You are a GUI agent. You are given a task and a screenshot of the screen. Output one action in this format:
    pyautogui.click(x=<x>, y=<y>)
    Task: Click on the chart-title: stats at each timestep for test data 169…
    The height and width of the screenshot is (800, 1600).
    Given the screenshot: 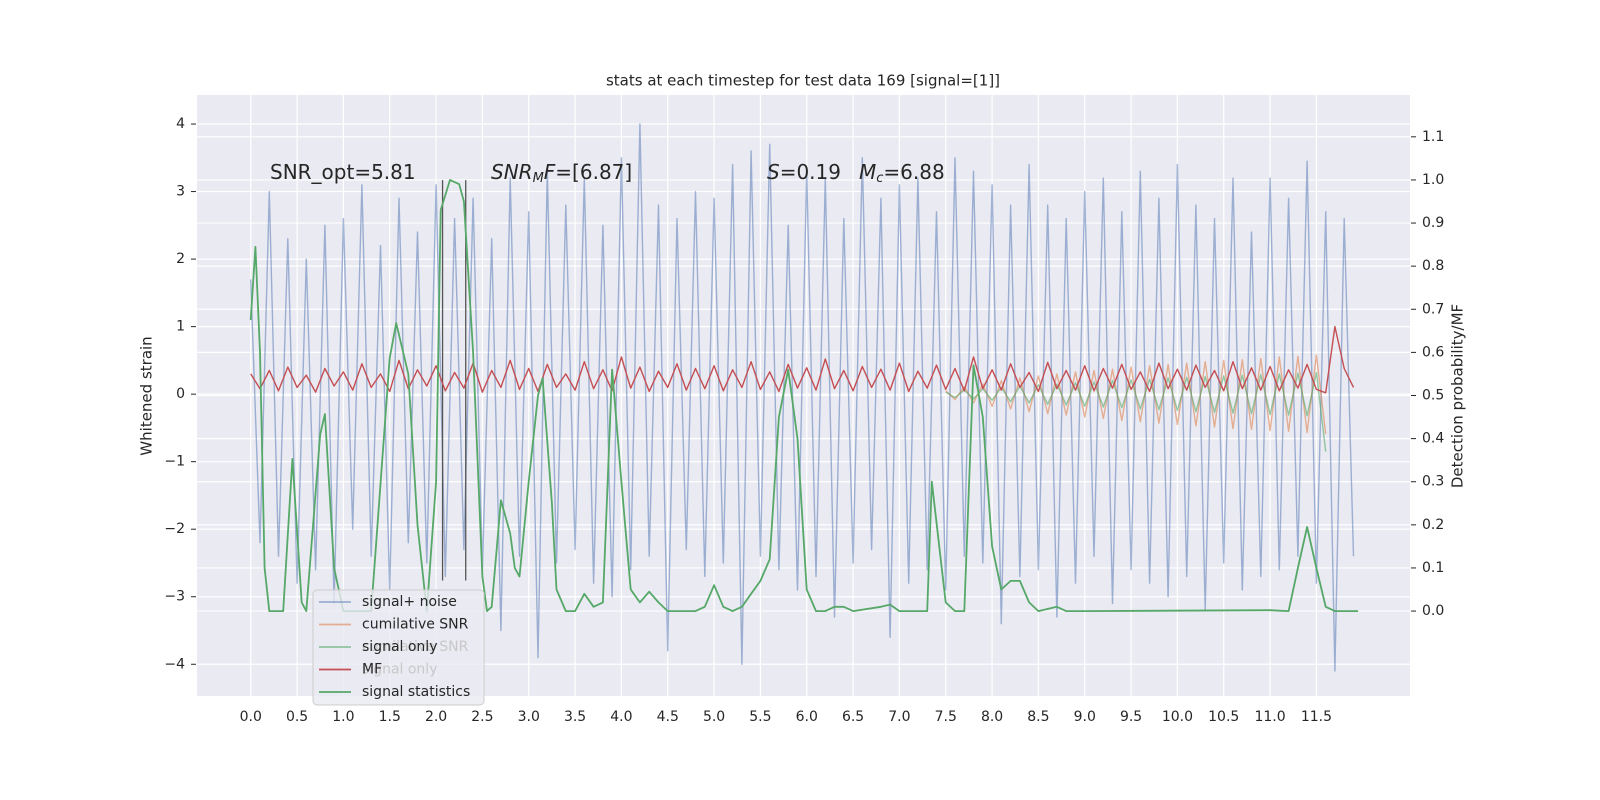 What is the action you would take?
    pyautogui.click(x=803, y=81)
    